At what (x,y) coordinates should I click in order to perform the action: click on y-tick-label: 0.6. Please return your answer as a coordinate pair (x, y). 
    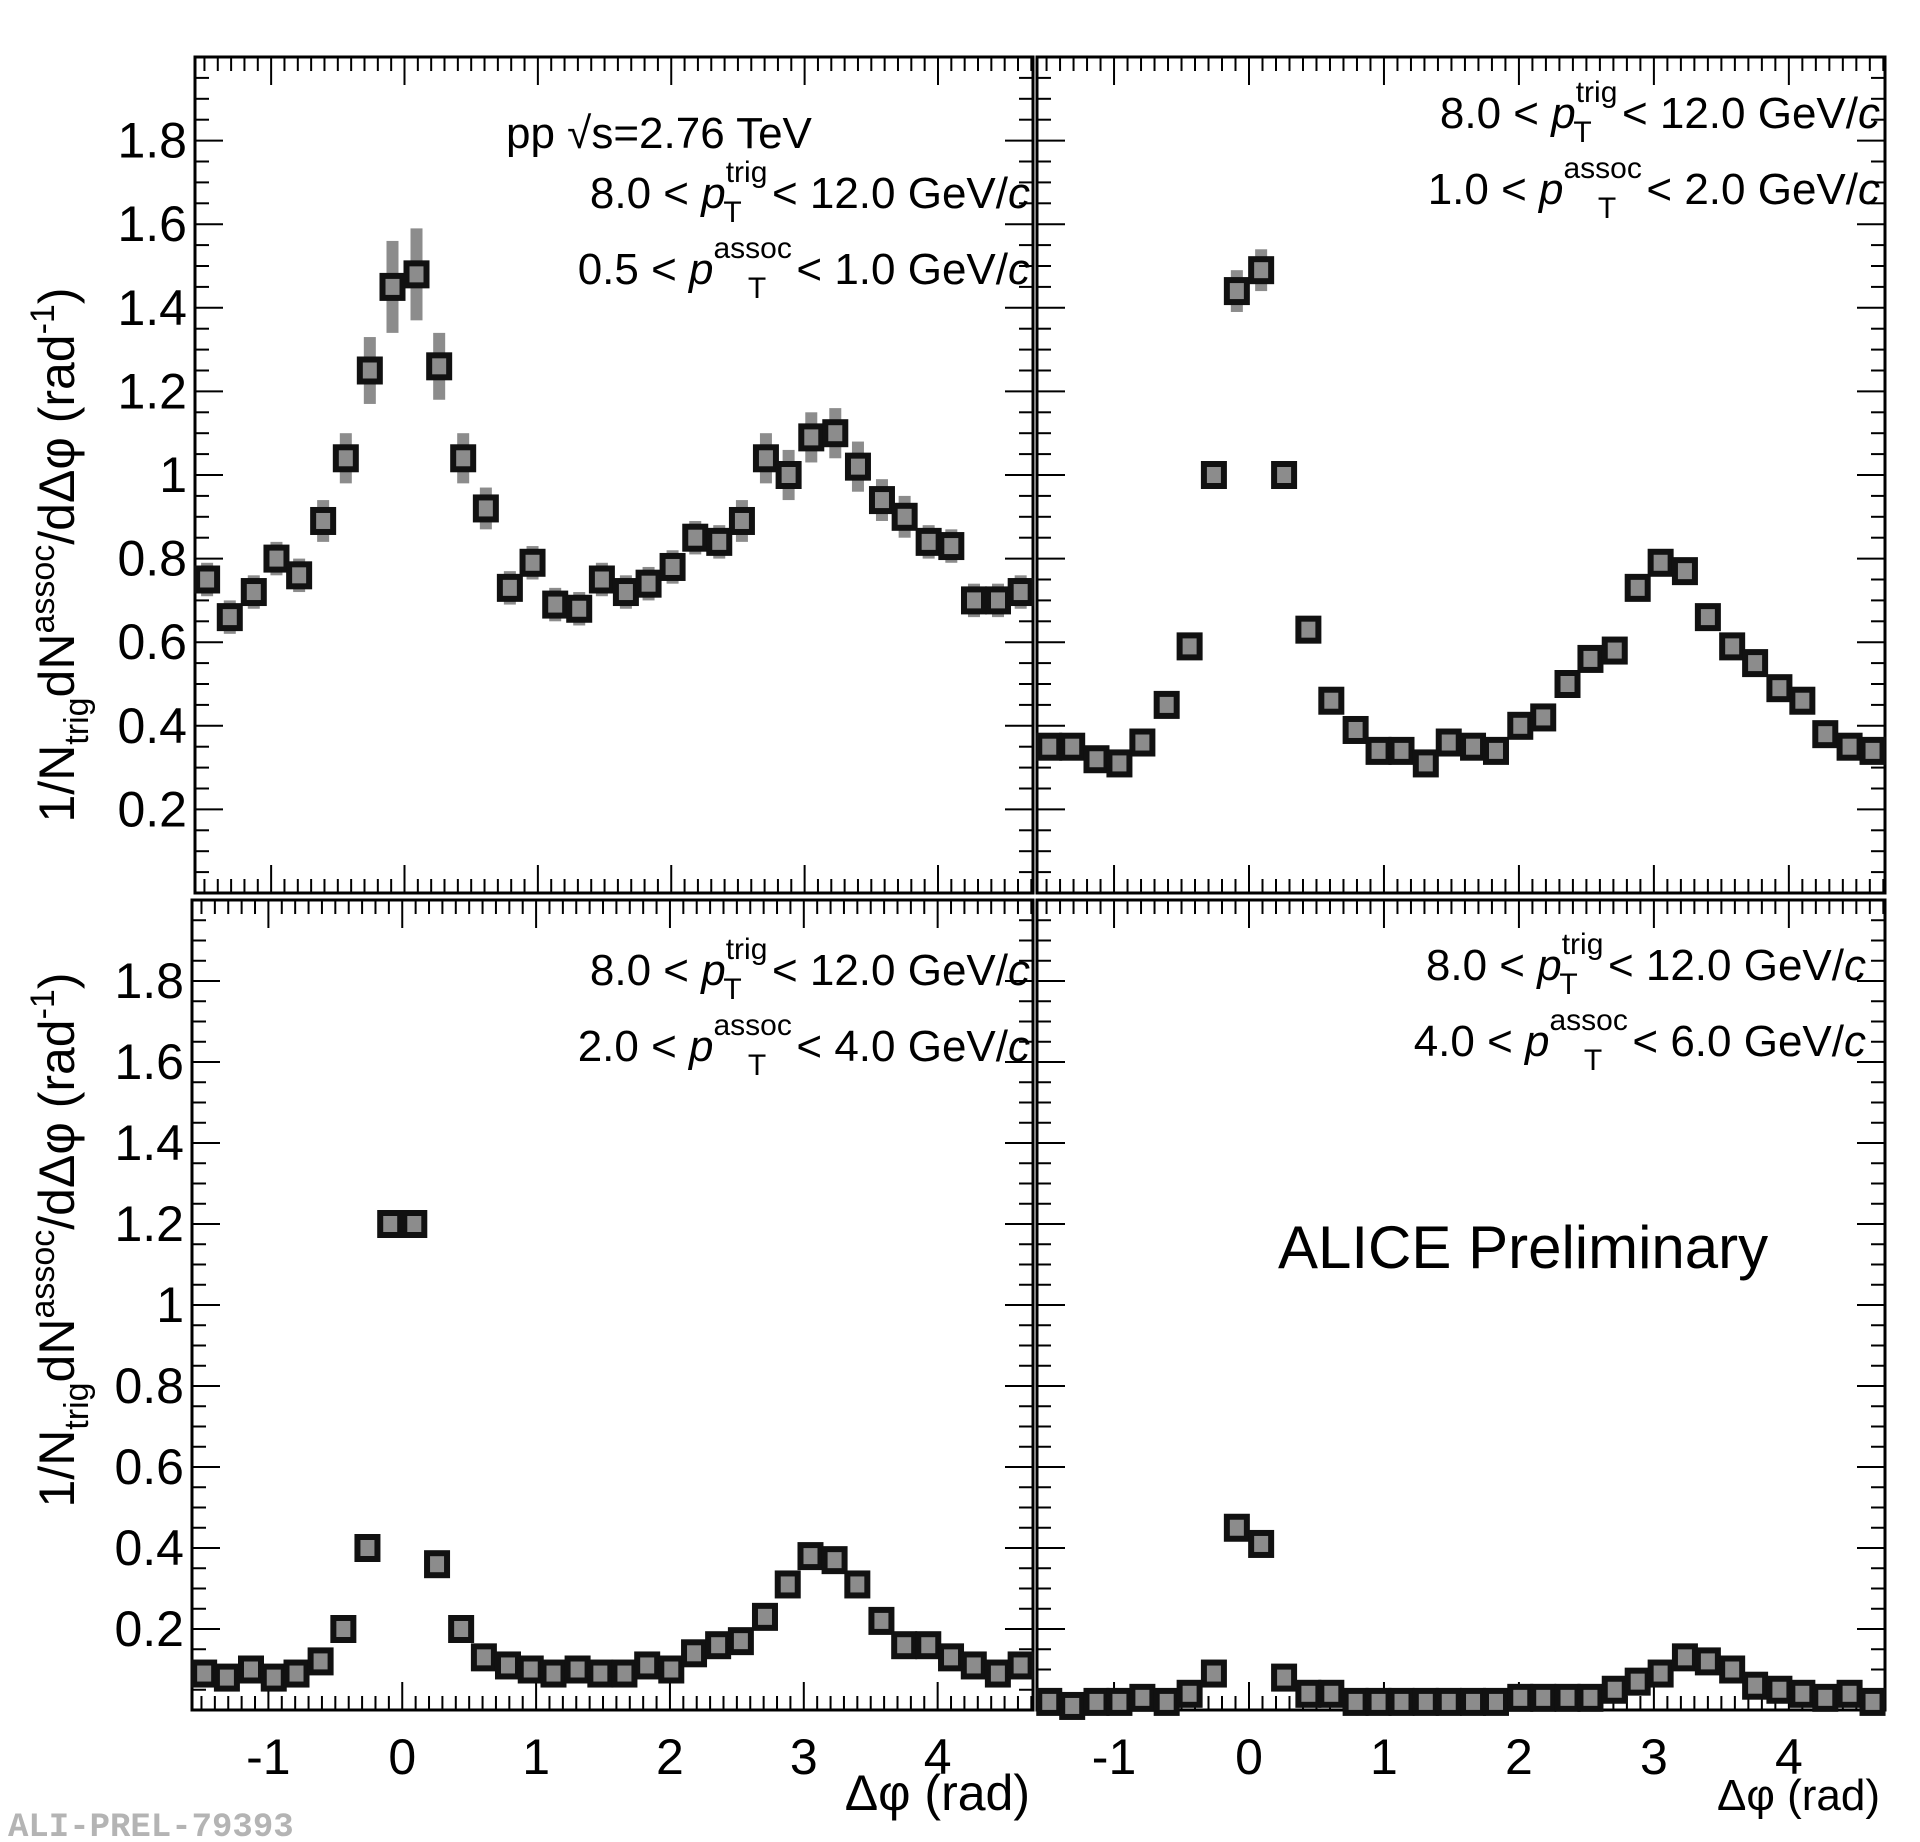
    Looking at the image, I should click on (152, 642).